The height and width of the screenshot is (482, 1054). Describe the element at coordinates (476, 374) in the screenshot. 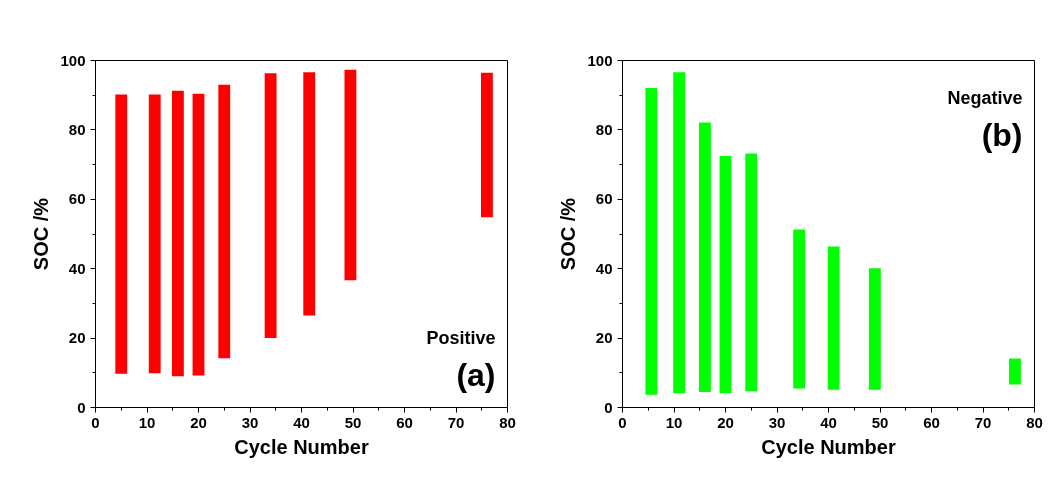

I see `annotation: (a)` at that location.